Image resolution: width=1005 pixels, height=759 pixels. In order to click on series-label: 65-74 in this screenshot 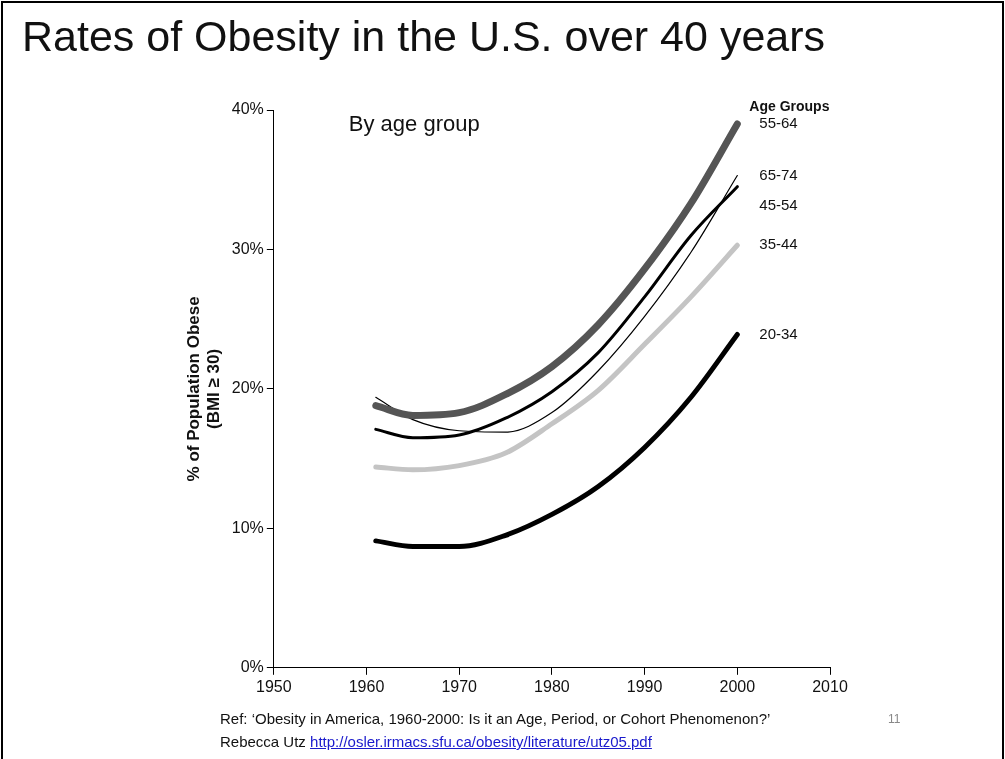, I will do `click(778, 174)`.